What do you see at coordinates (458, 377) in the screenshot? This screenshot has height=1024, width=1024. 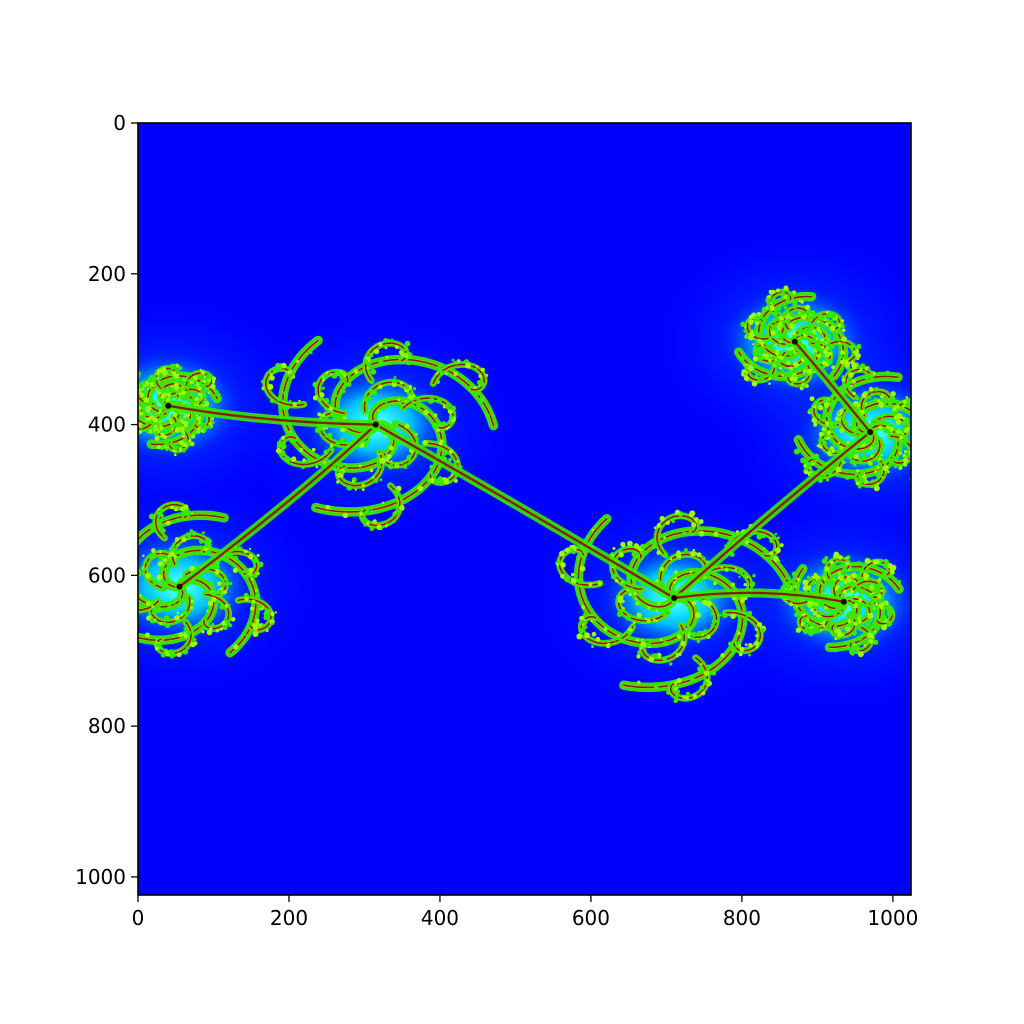 I see `spiral-arm-filament` at bounding box center [458, 377].